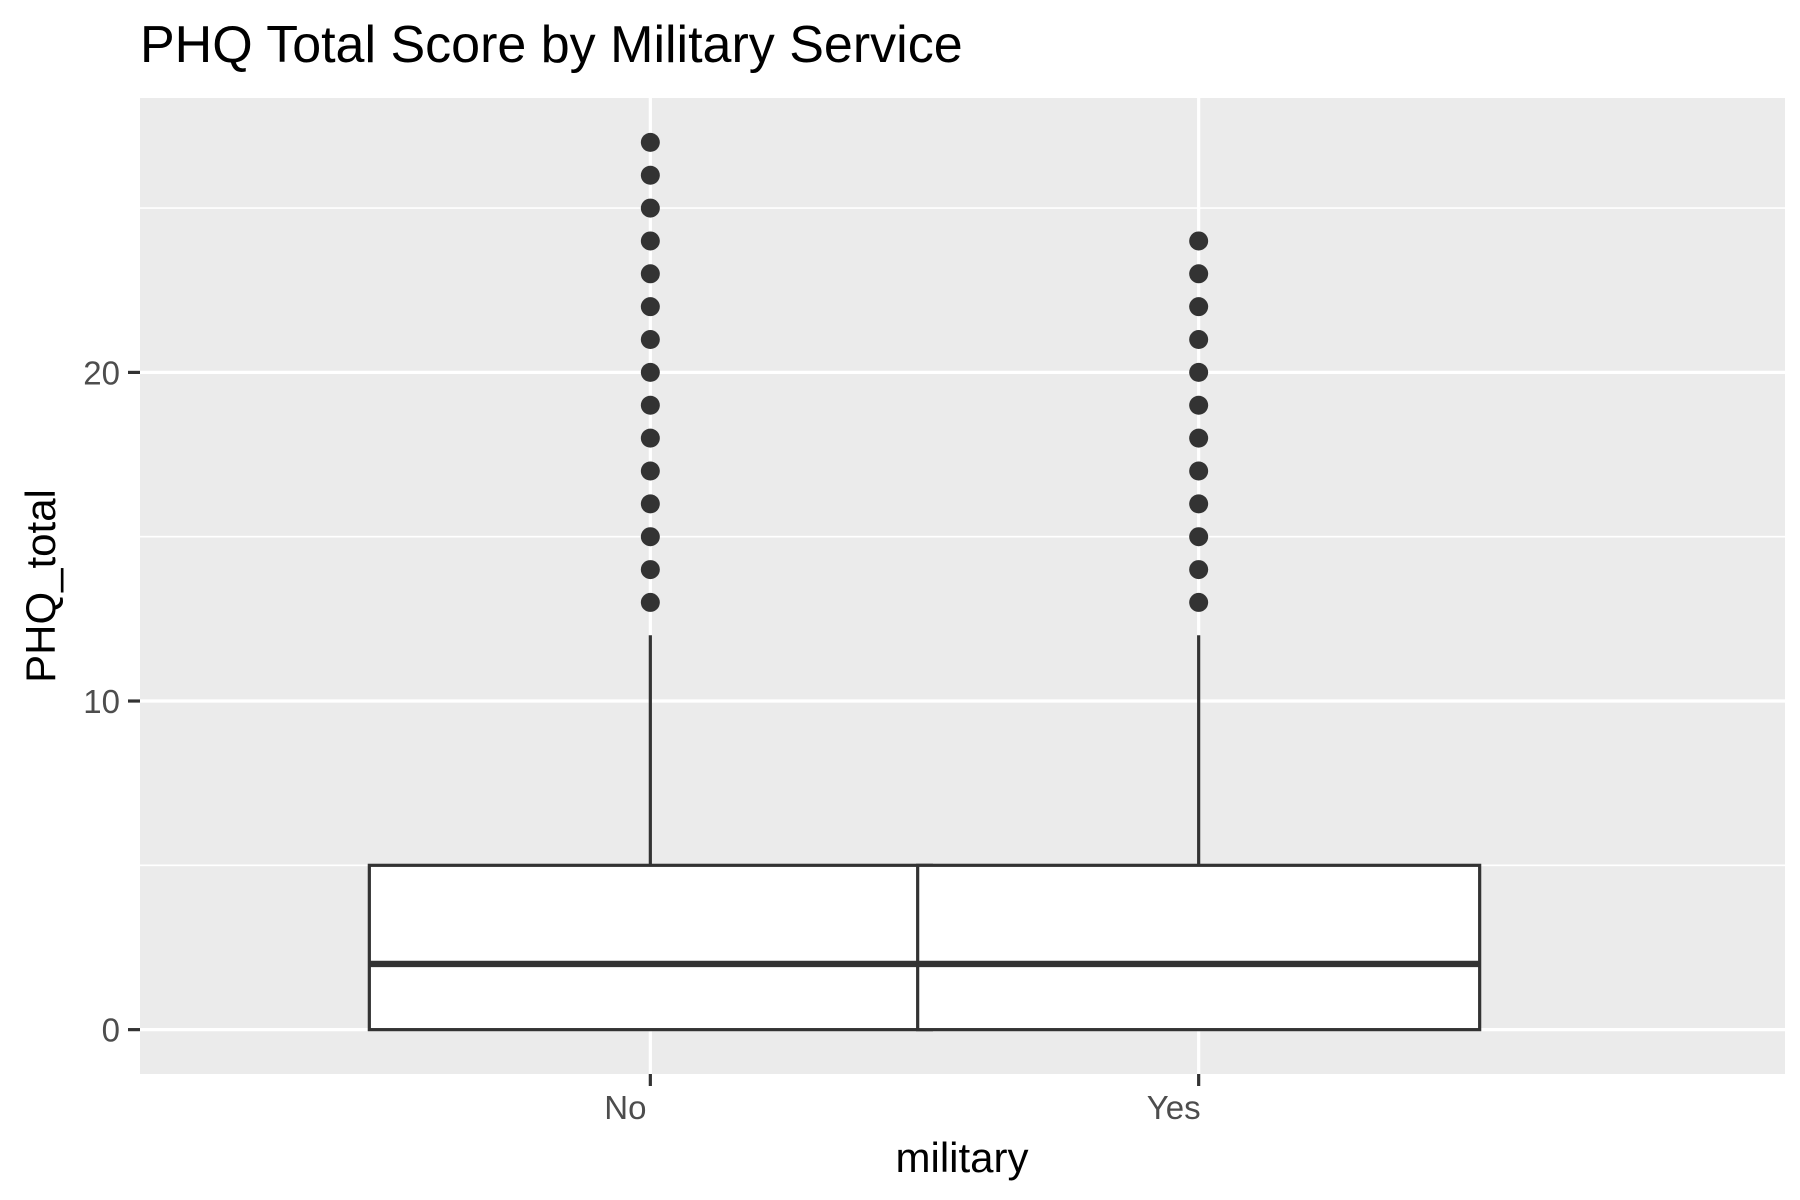 This screenshot has width=1800, height=1200. I want to click on x-axis-title: military, so click(962, 1157).